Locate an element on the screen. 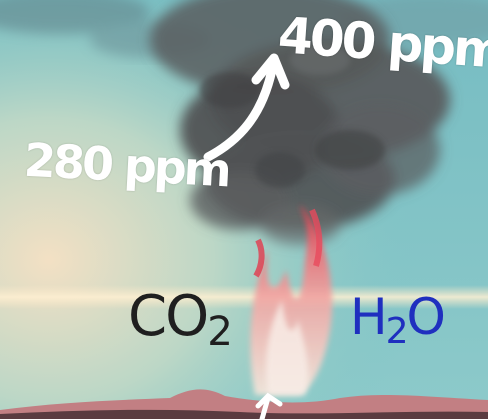  label-h2o: H2O is located at coordinates (398, 320).